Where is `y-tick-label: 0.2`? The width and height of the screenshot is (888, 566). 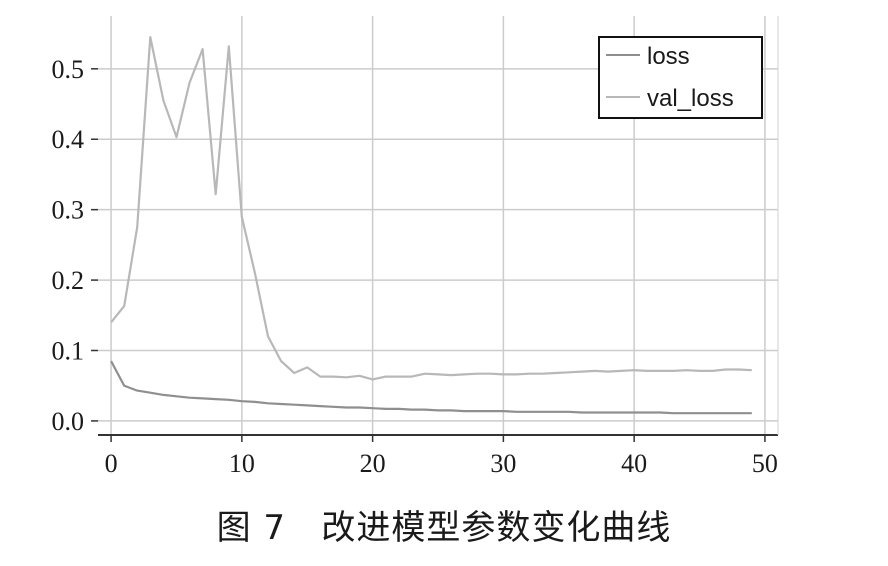 y-tick-label: 0.2 is located at coordinates (68, 280).